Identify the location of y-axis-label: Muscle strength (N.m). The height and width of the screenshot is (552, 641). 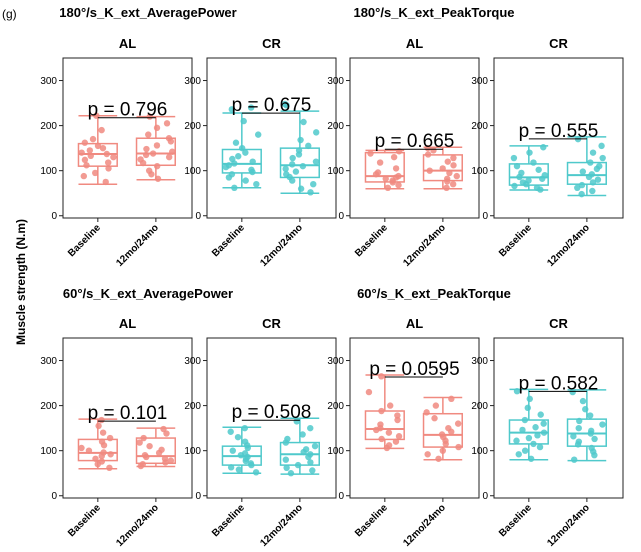
(21, 282).